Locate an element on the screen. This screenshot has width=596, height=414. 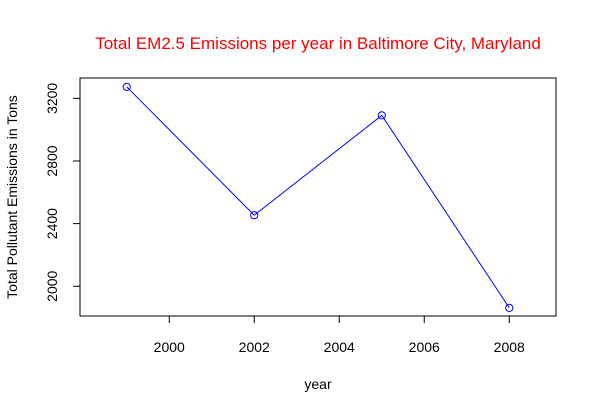
x-tick-label: 2008 is located at coordinates (509, 347).